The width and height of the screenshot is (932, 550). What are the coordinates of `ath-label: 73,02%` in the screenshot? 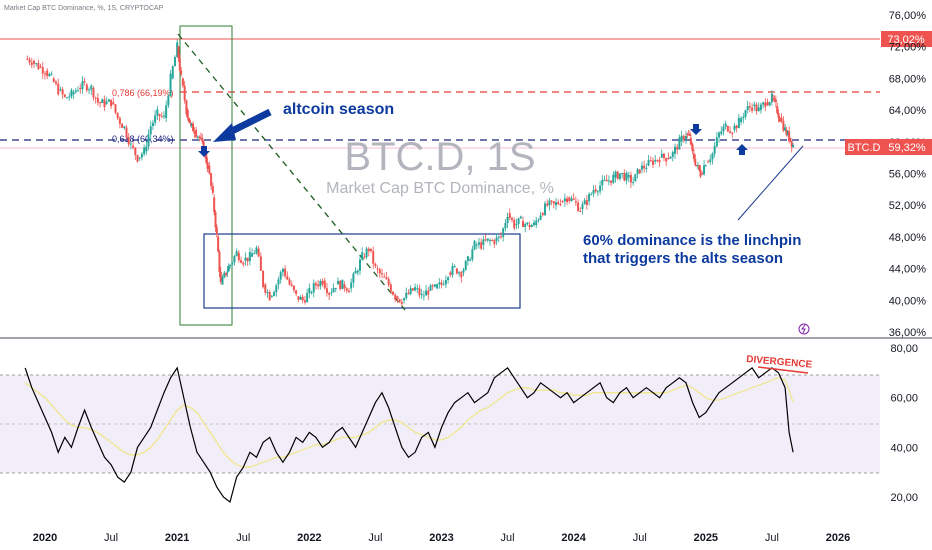 It's located at (906, 40).